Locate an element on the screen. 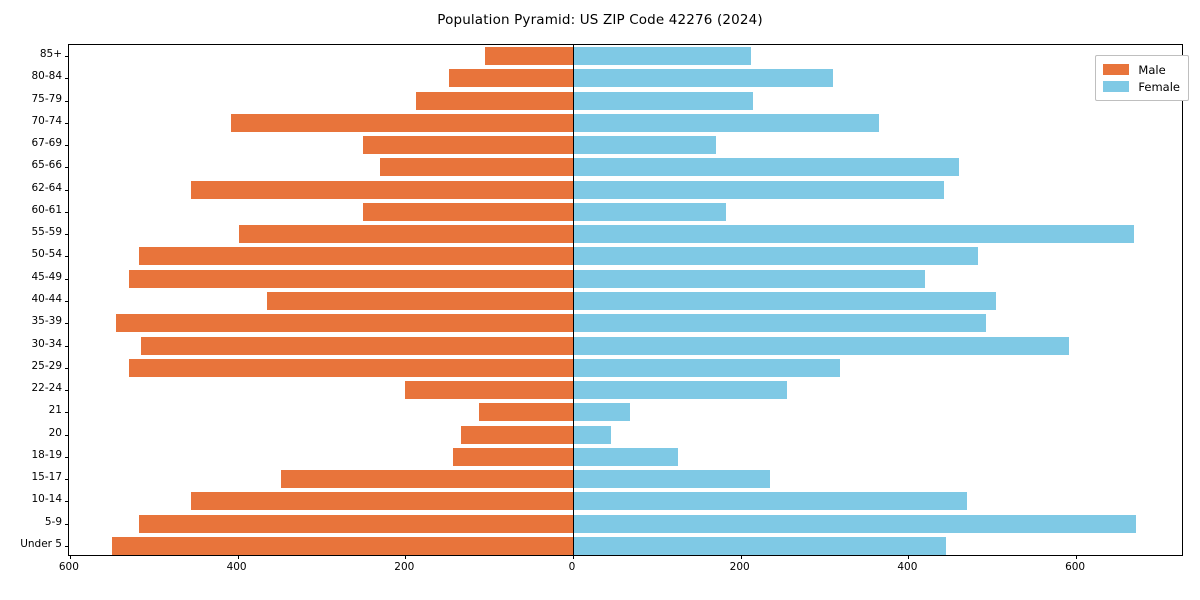  y-axis-label-85-: 85+ is located at coordinates (50, 54).